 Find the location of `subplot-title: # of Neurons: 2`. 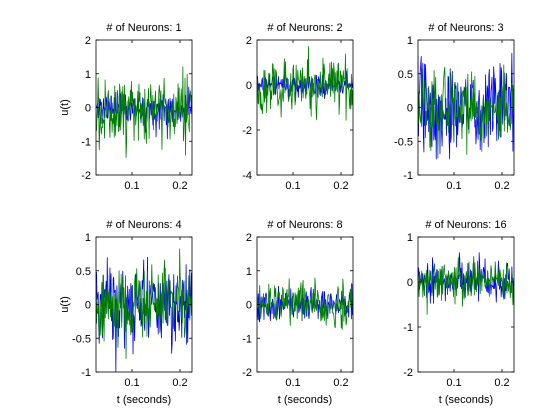

subplot-title: # of Neurons: 2 is located at coordinates (304, 28).